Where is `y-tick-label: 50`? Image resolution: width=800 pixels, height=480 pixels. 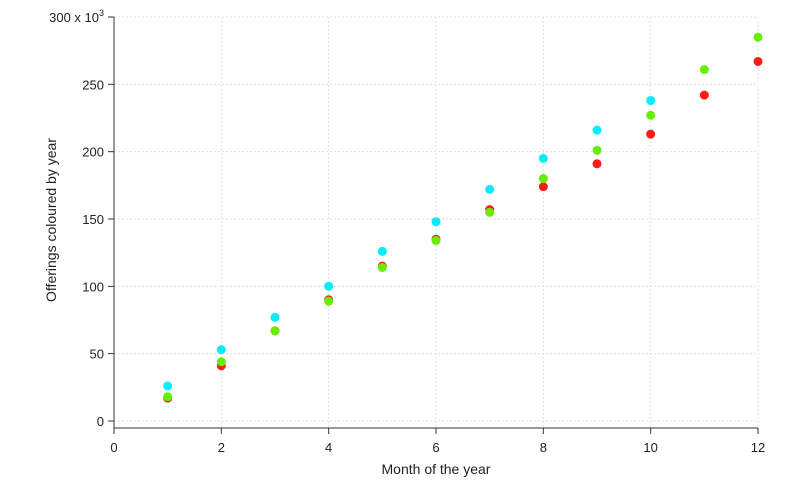
y-tick-label: 50 is located at coordinates (97, 354).